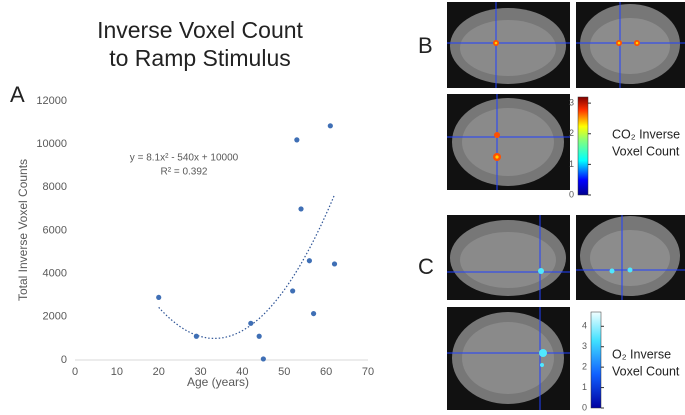 The image size is (685, 415). I want to click on y-tick-label: 2000, so click(55, 317).